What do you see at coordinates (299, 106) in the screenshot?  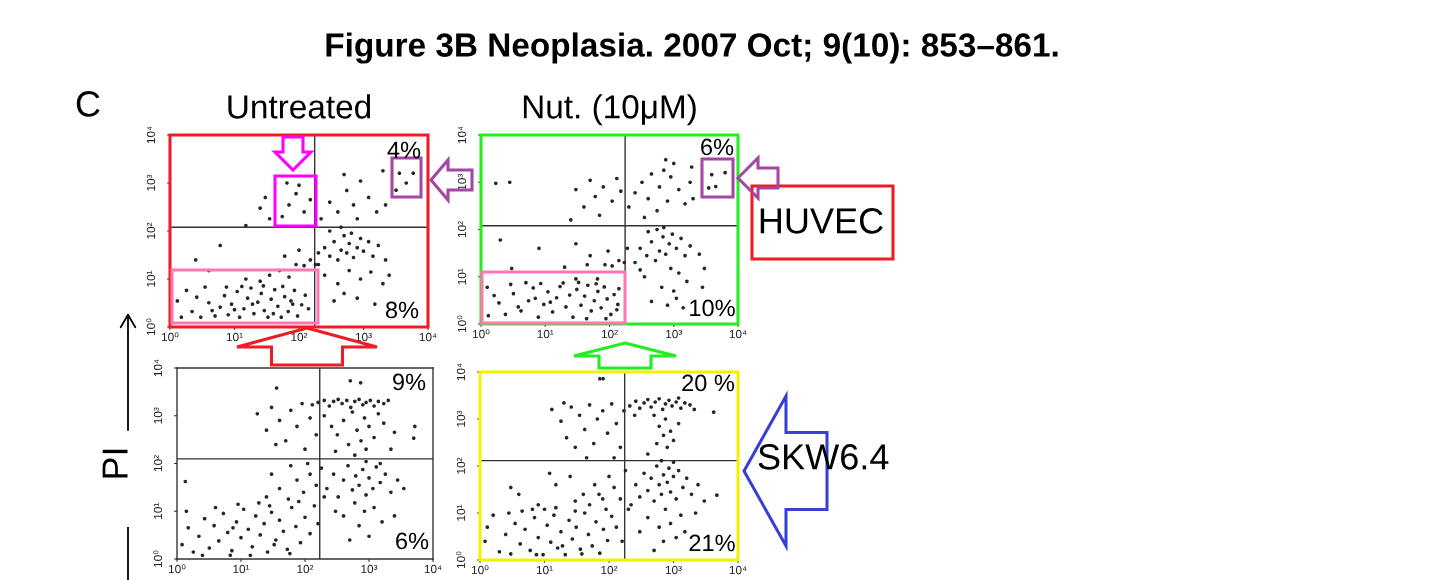 I see `chart-title: Untreated` at bounding box center [299, 106].